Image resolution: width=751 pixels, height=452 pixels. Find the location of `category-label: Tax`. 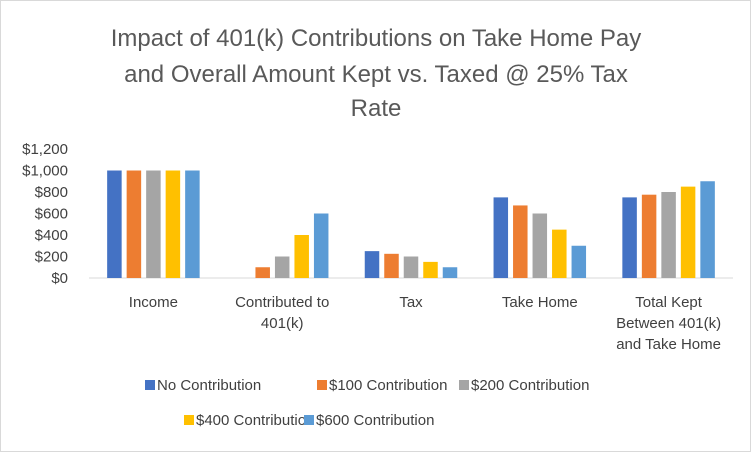

category-label: Tax is located at coordinates (411, 302).